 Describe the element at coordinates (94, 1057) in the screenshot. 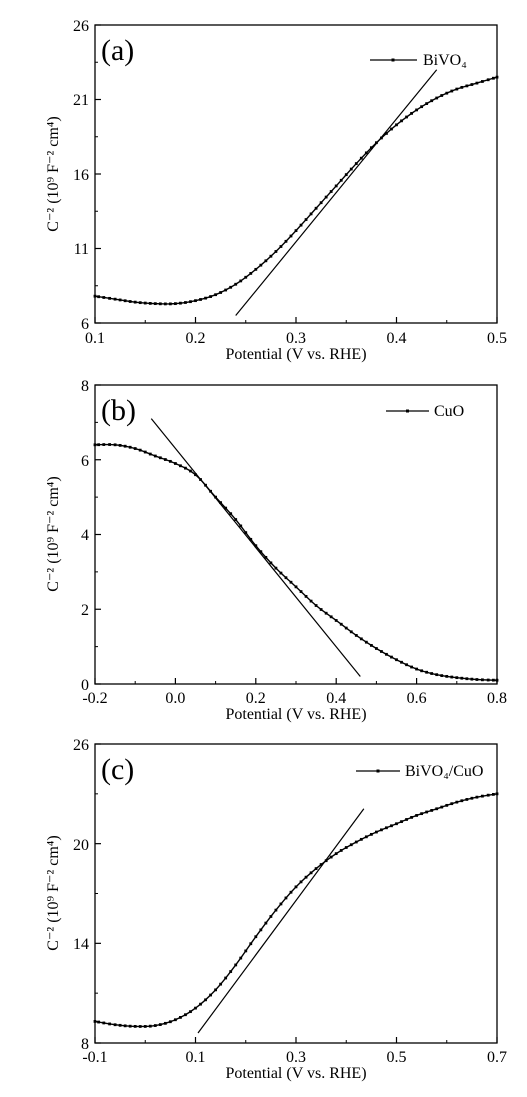

I see `panel-c-x-tick-label: -0.1` at that location.